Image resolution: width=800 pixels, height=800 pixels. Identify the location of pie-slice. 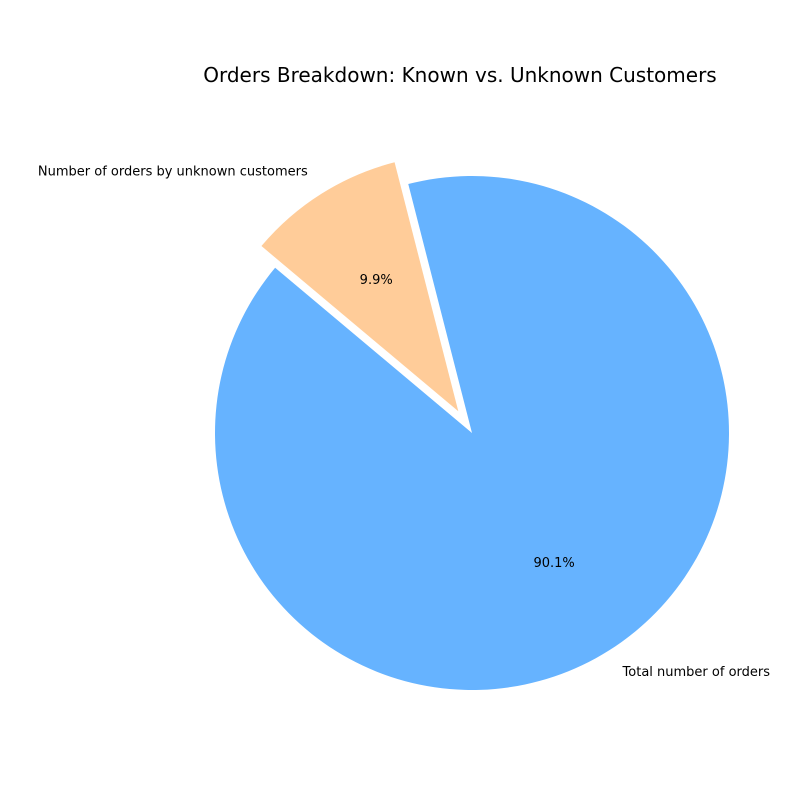
(360, 287).